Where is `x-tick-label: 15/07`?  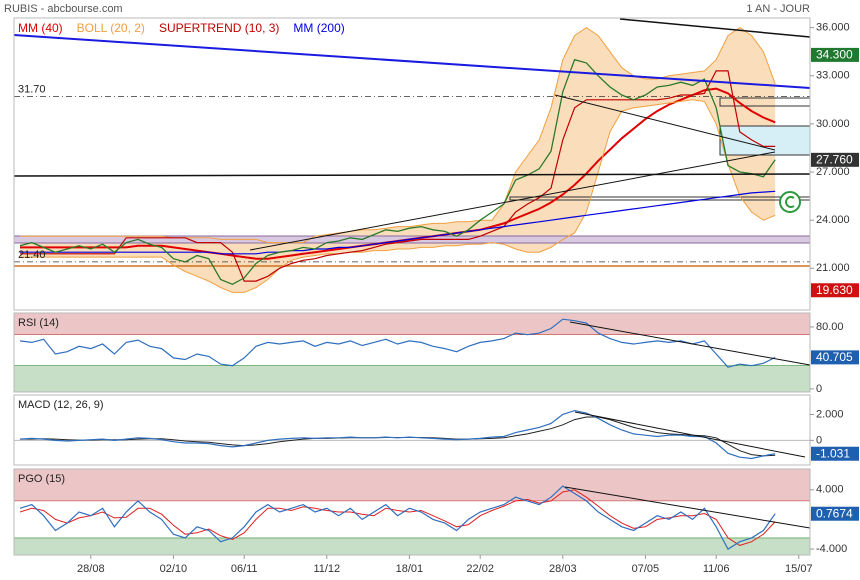
x-tick-label: 15/07 is located at coordinates (799, 569).